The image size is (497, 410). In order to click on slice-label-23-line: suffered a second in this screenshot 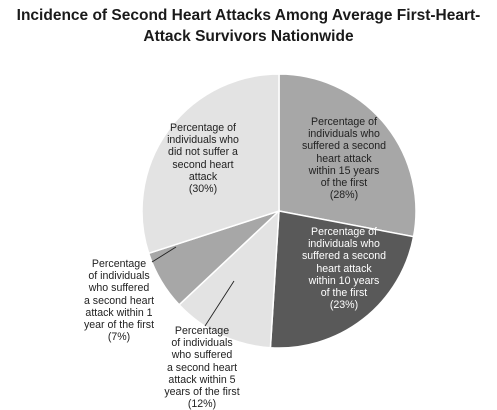, I will do `click(344, 256)`.